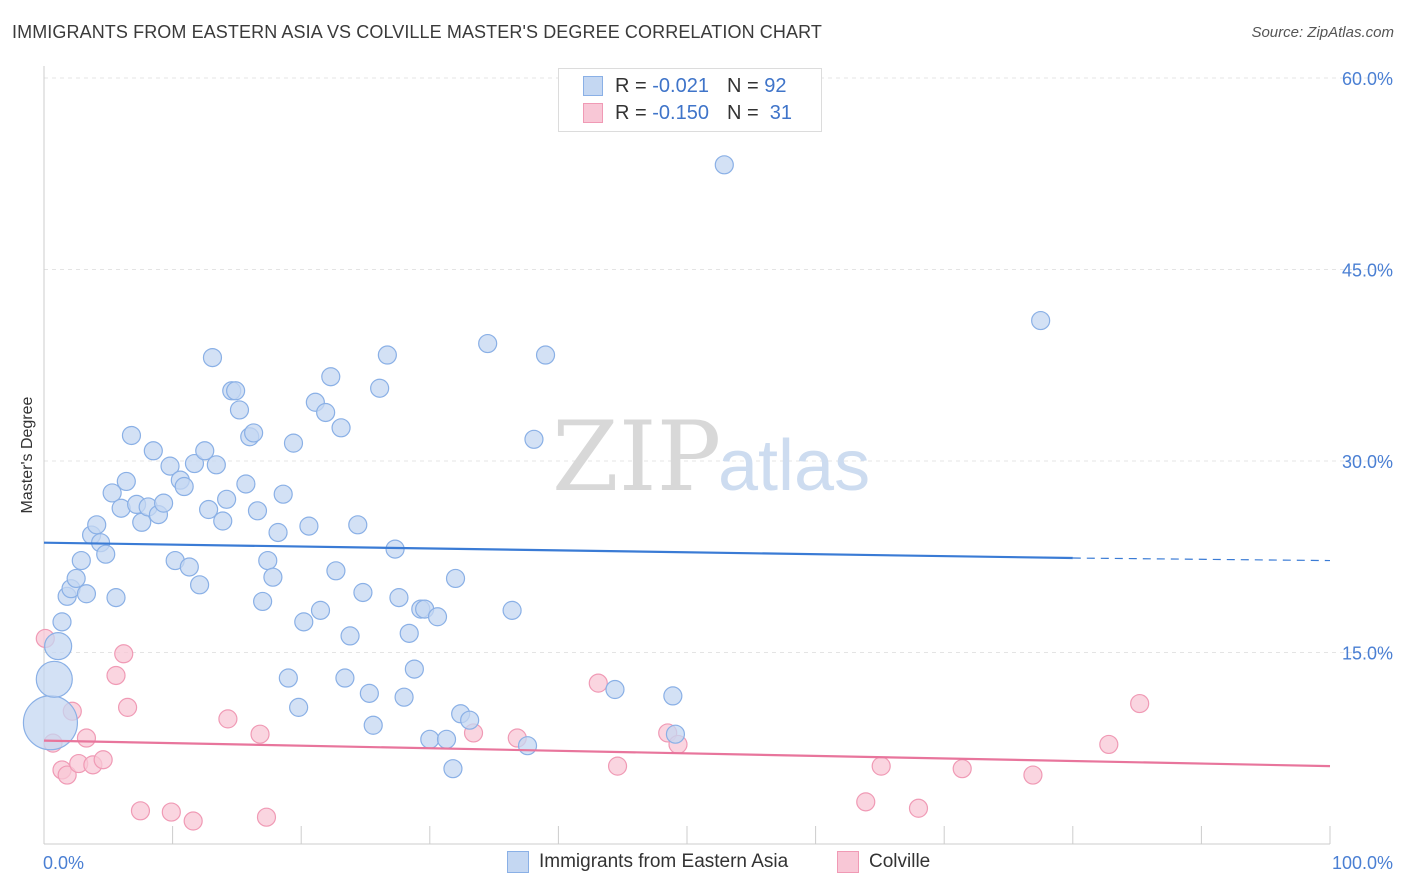 This screenshot has width=1406, height=892. Describe the element at coordinates (781, 112) in the screenshot. I see `legend-n-value: 31` at that location.